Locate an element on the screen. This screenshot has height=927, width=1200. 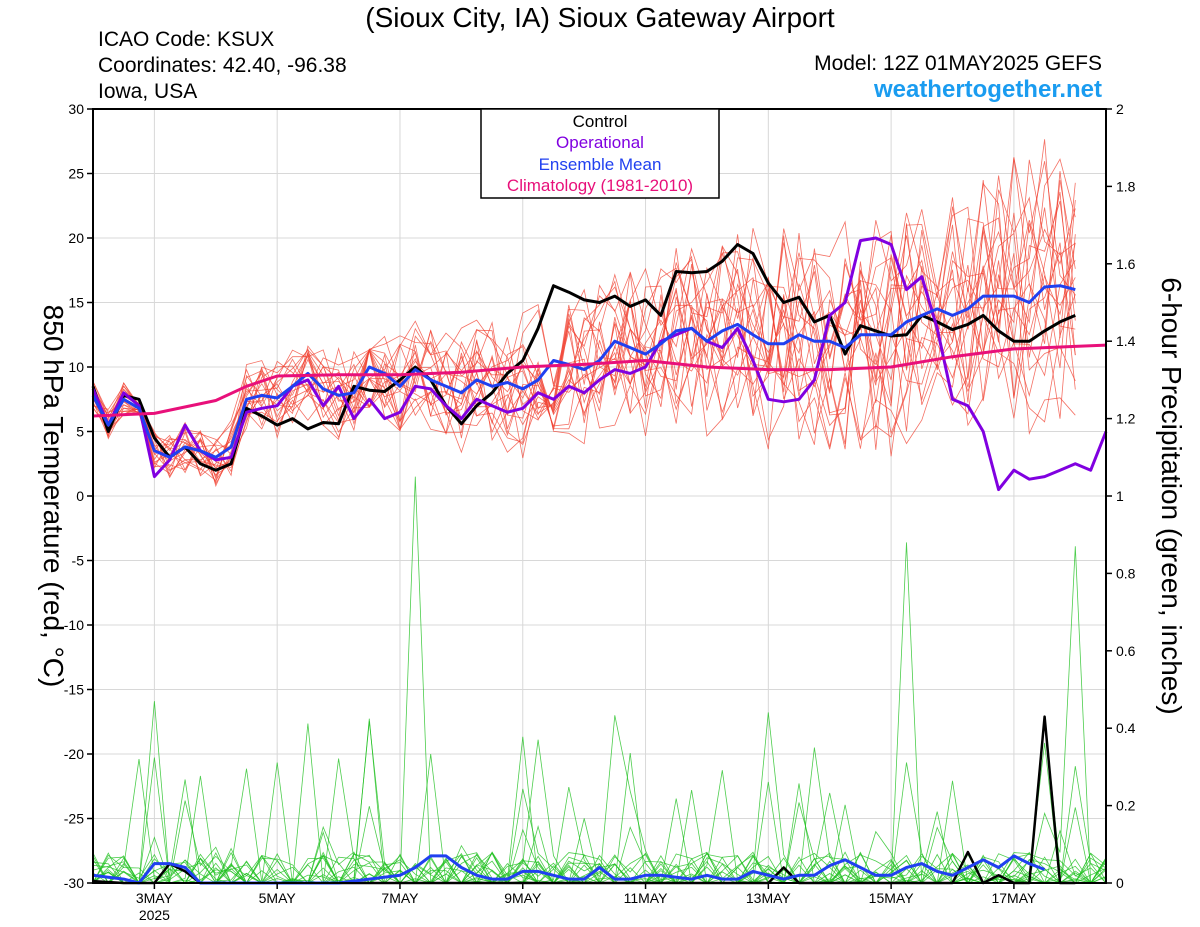
y2-tick-label: 0 is located at coordinates (1120, 883).